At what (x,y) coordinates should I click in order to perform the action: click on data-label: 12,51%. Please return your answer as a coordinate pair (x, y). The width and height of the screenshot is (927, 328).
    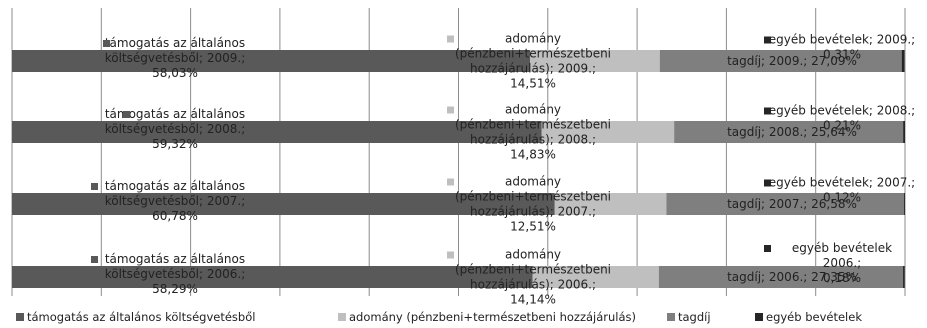
    Looking at the image, I should click on (533, 227).